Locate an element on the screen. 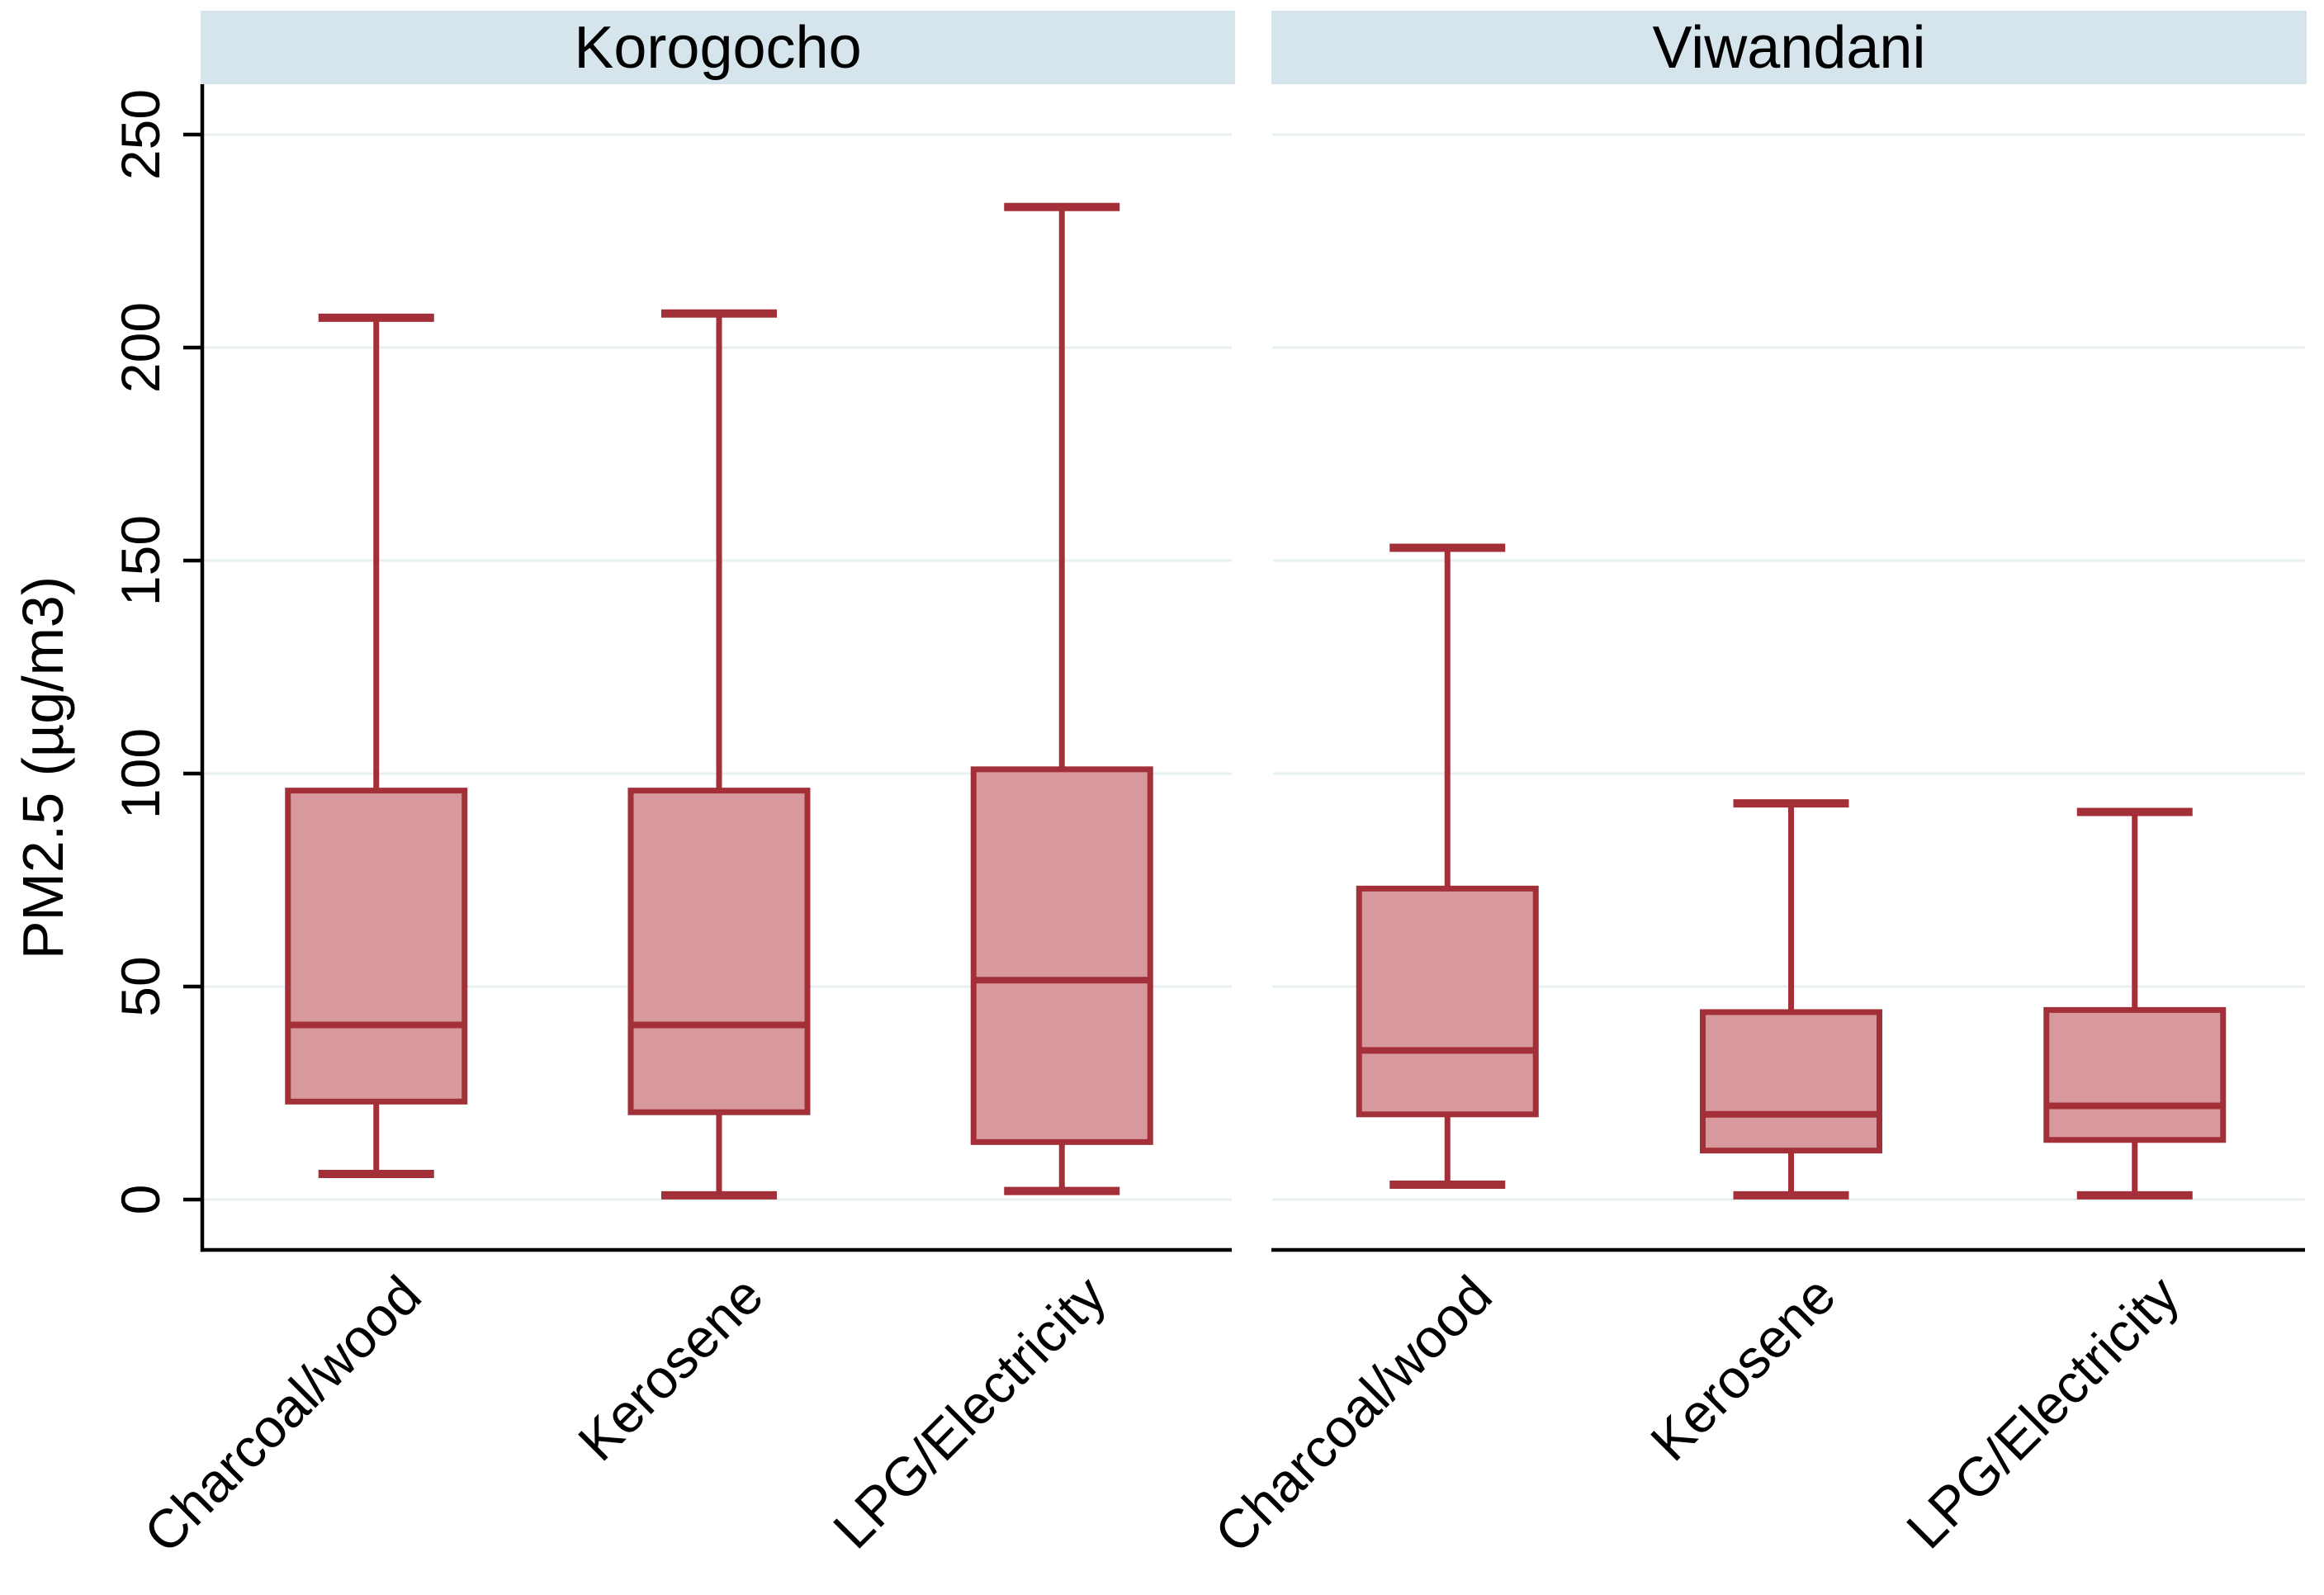 This screenshot has width=2324, height=1595. y-axis-title: PM2.5 (µg/m3) is located at coordinates (43, 768).